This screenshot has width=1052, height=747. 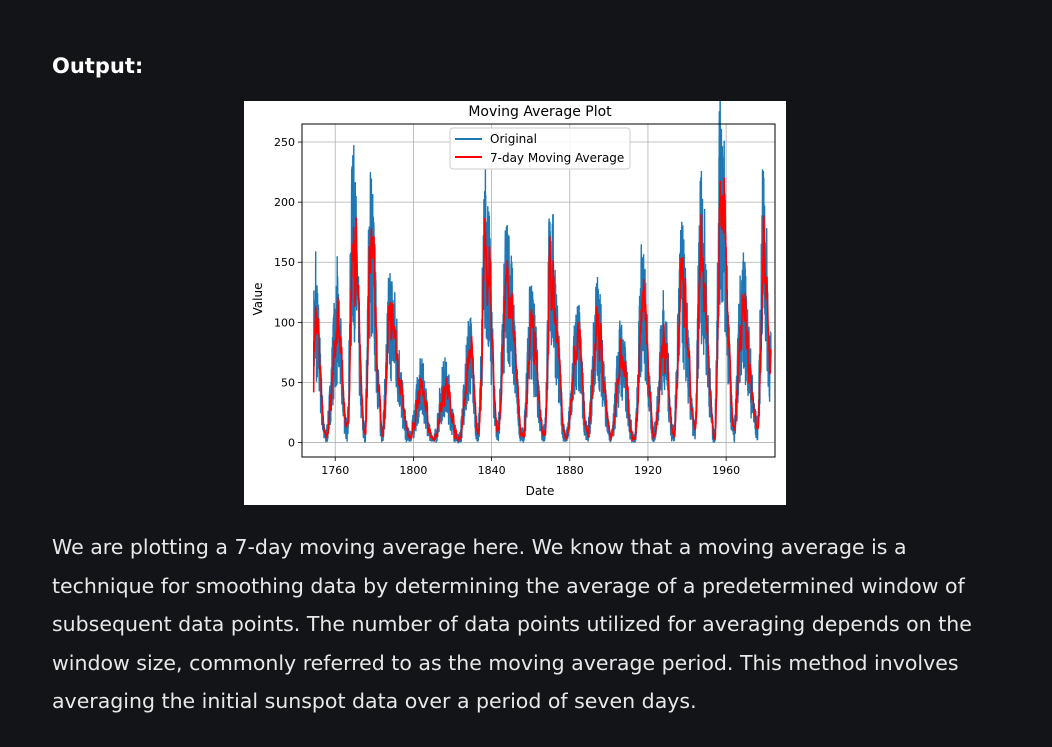 I want to click on legend-label-moving-average: 7-day Moving Average, so click(x=557, y=158).